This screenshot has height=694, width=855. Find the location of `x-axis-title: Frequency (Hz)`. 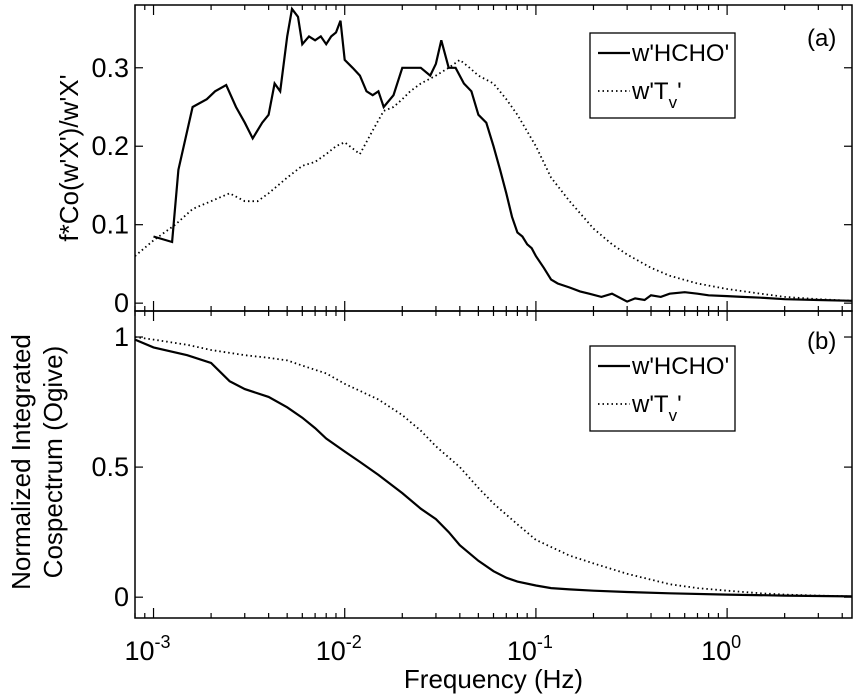

x-axis-title: Frequency (Hz) is located at coordinates (493, 679).